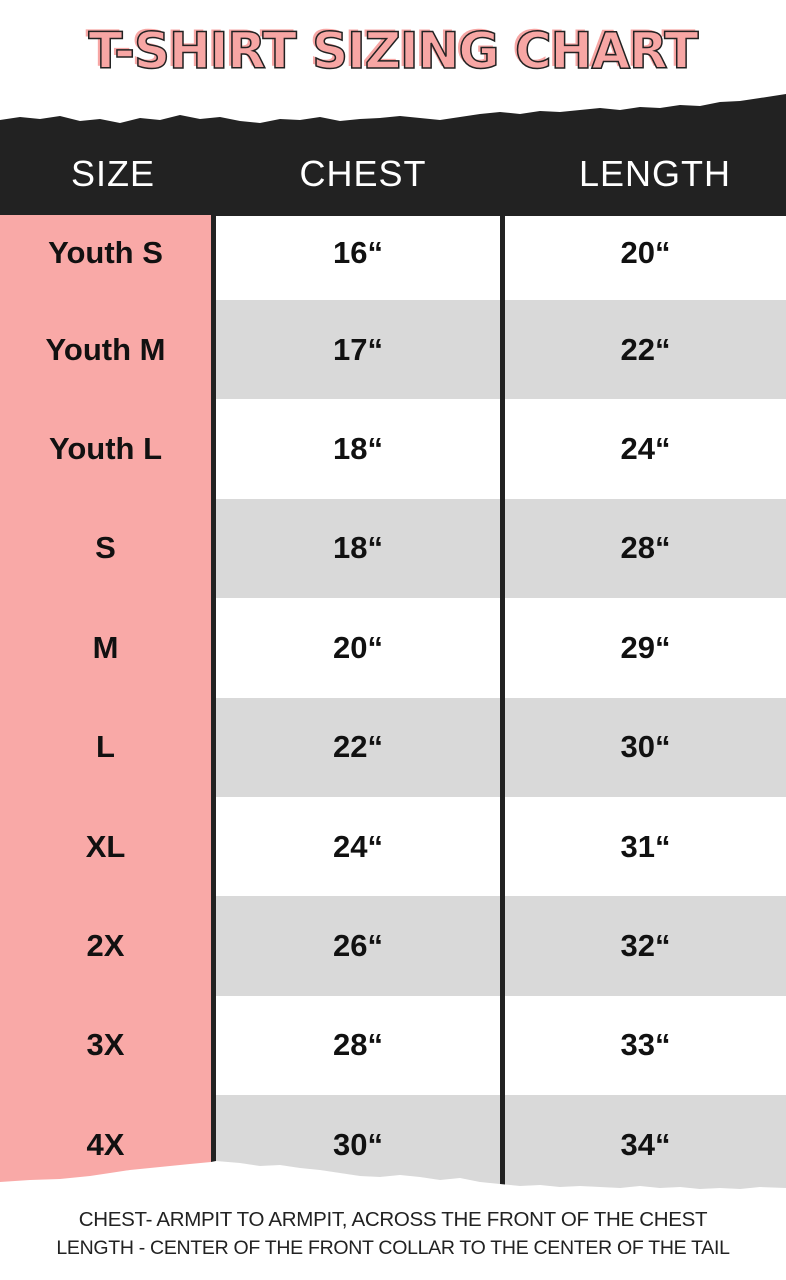  Describe the element at coordinates (393, 1190) in the screenshot. I see `torn-paper-edge-bottom` at that location.